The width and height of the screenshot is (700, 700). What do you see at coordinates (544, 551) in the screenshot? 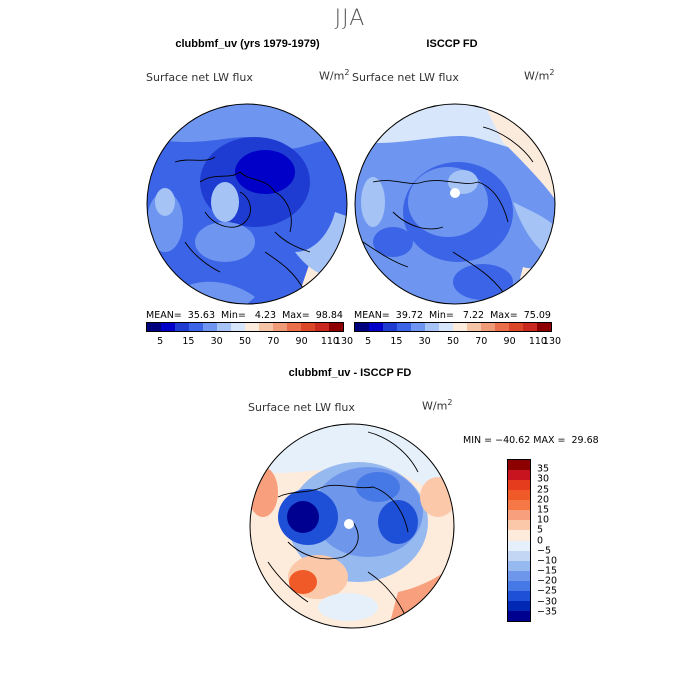
I see `diff-colorbar-tick: −5` at bounding box center [544, 551].